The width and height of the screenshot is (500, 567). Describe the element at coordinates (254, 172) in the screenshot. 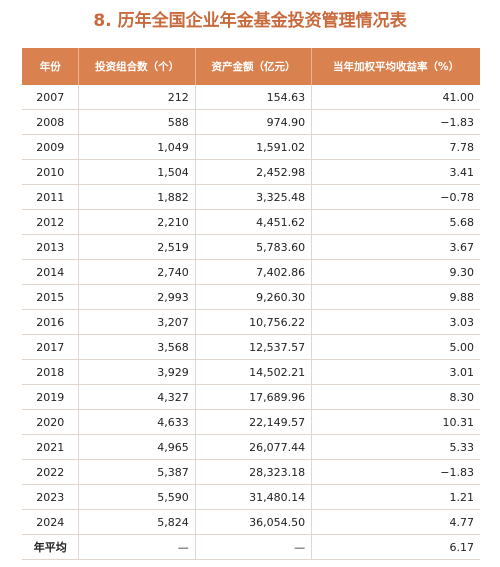

I see `table-cell: 2,452.98` at that location.